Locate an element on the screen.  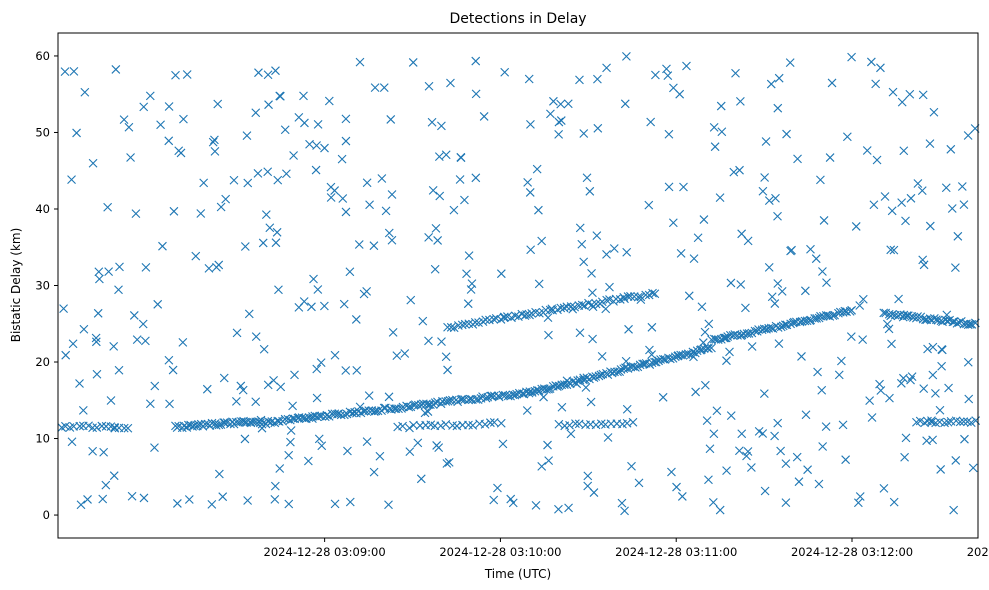
x-tick-label: 2024-12-28 03:12:00 is located at coordinates (852, 552).